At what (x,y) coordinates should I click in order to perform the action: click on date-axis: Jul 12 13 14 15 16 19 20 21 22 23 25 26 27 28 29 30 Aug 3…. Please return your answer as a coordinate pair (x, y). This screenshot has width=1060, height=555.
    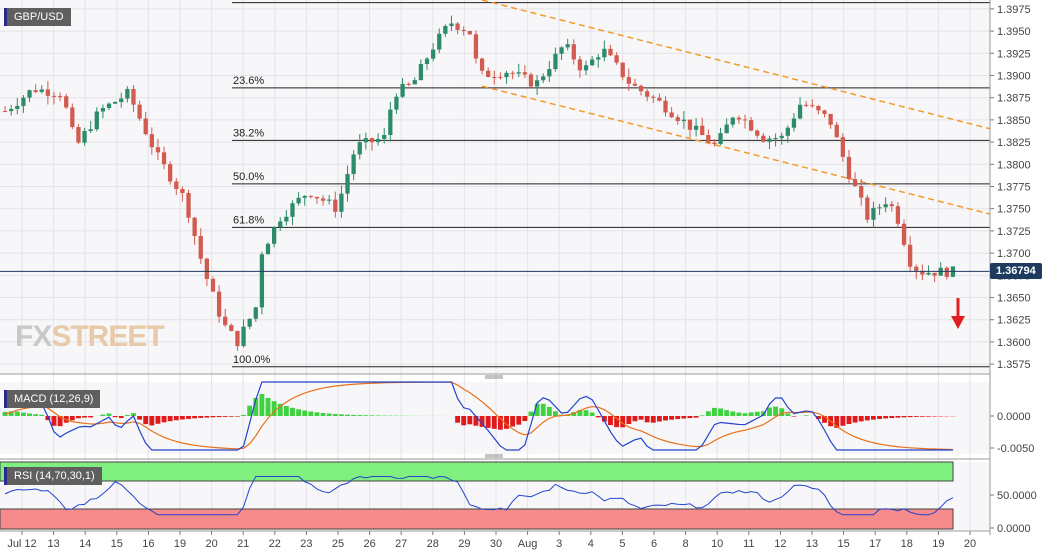
    Looking at the image, I should click on (491, 540).